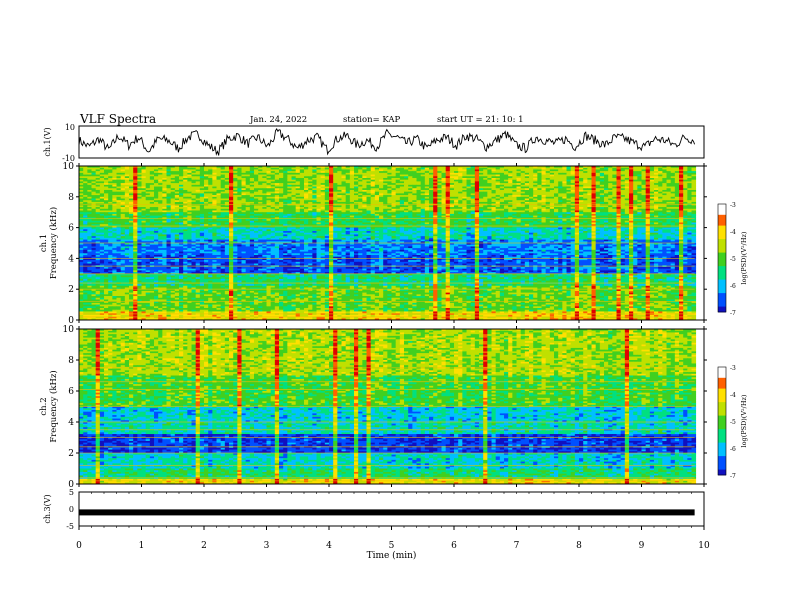 This screenshot has width=792, height=612. What do you see at coordinates (744, 257) in the screenshot?
I see `ch1-spectrogram-colorbar-label: log(PSD)(V²/Hz)` at bounding box center [744, 257].